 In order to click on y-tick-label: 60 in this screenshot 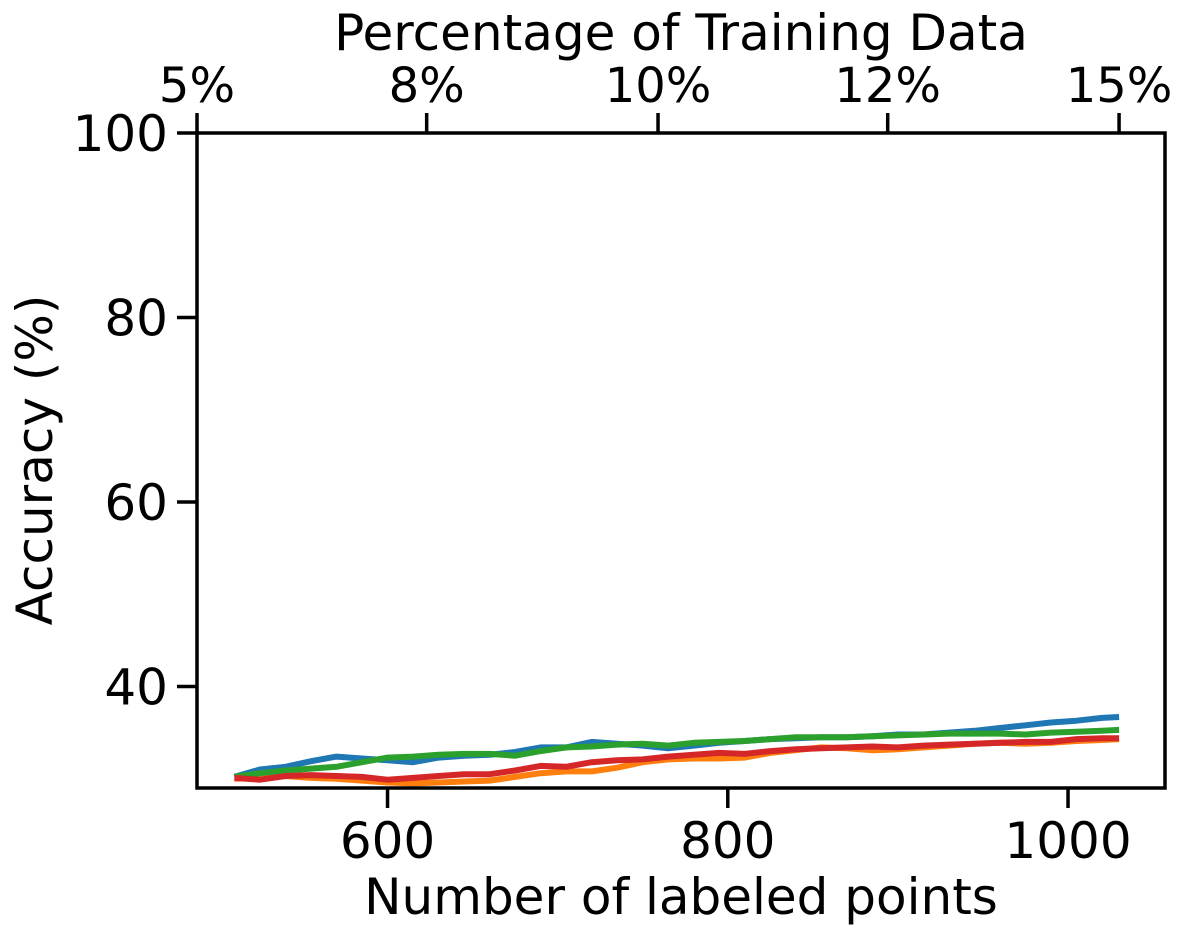, I will do `click(136, 503)`.